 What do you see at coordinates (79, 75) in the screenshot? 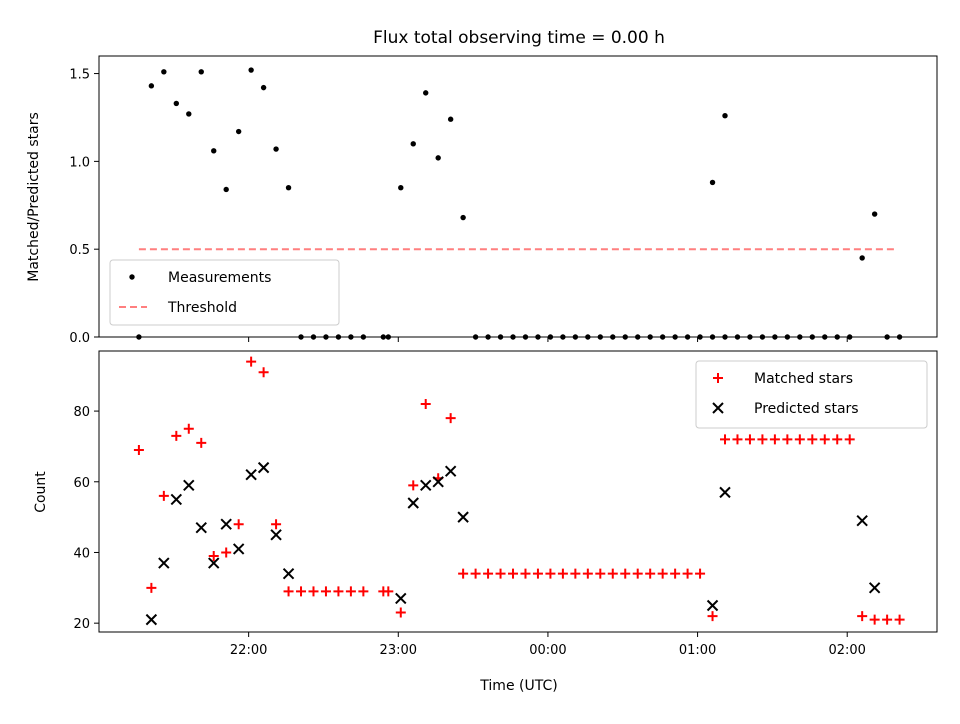
I see `y-tick-label: 1.5` at bounding box center [79, 75].